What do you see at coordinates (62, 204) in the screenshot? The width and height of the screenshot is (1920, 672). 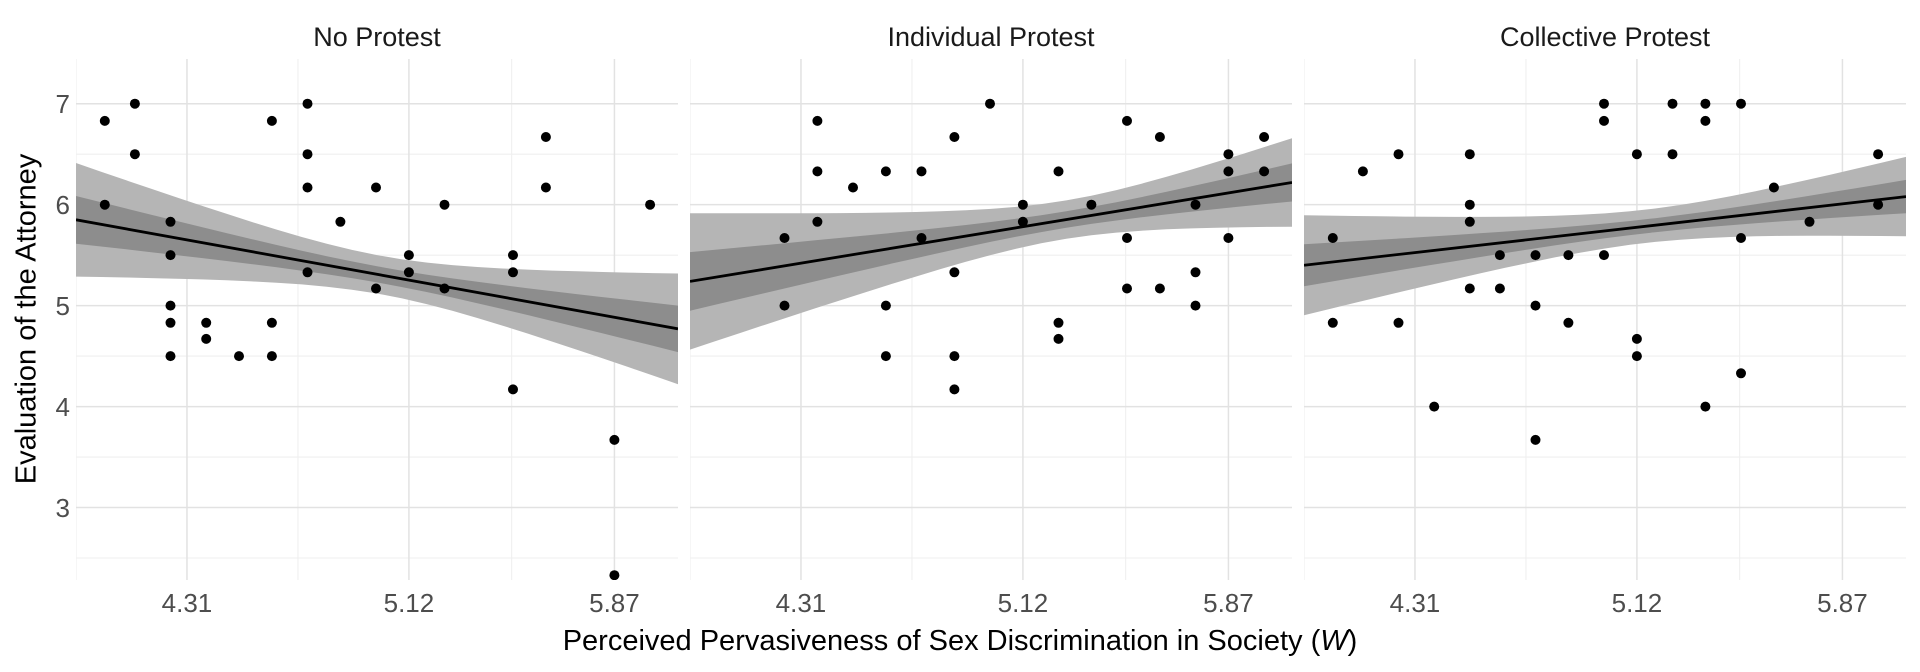 I see `y-tick-label: 6` at bounding box center [62, 204].